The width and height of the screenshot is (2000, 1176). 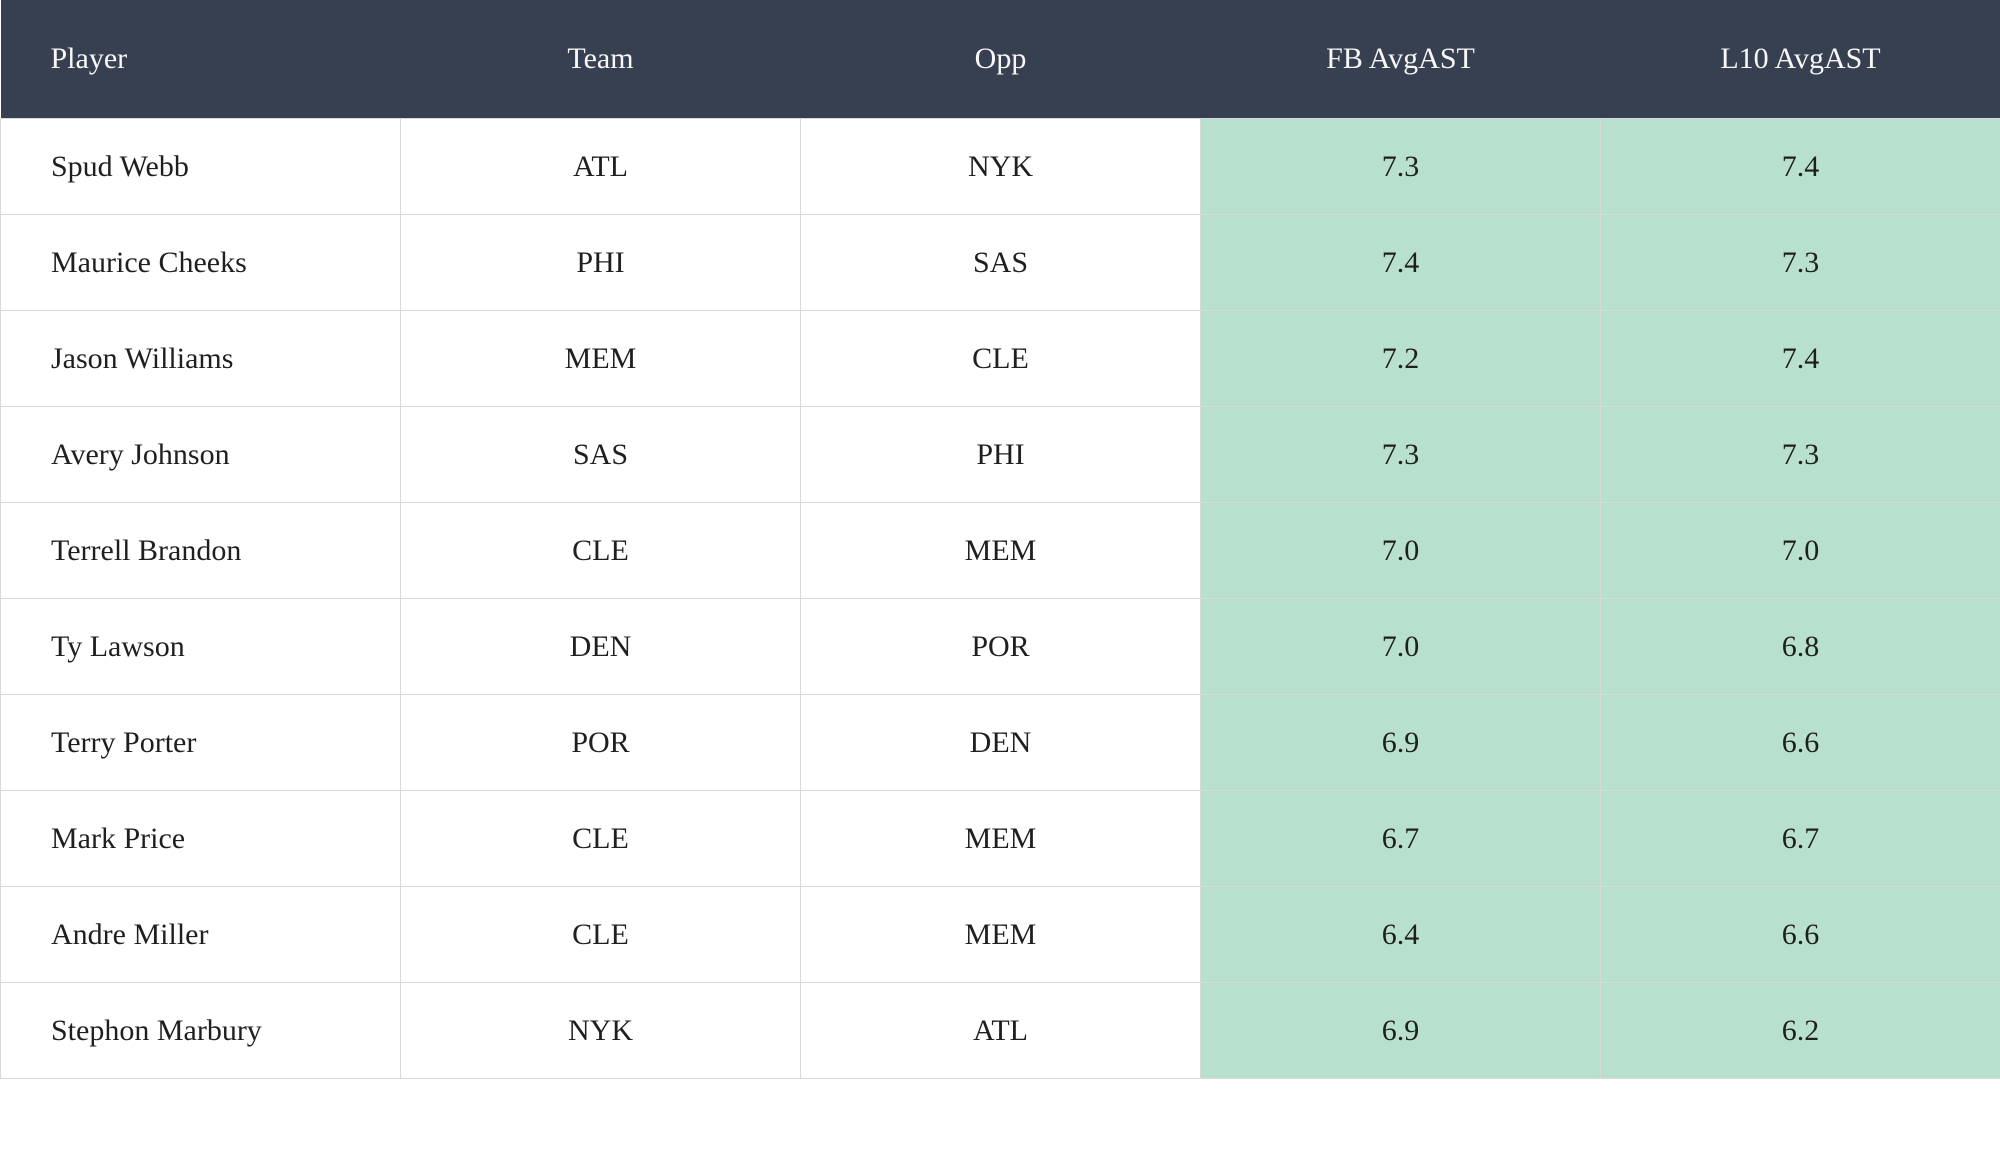 What do you see at coordinates (1400, 262) in the screenshot?
I see `fb-avgast-cell: 7.4` at bounding box center [1400, 262].